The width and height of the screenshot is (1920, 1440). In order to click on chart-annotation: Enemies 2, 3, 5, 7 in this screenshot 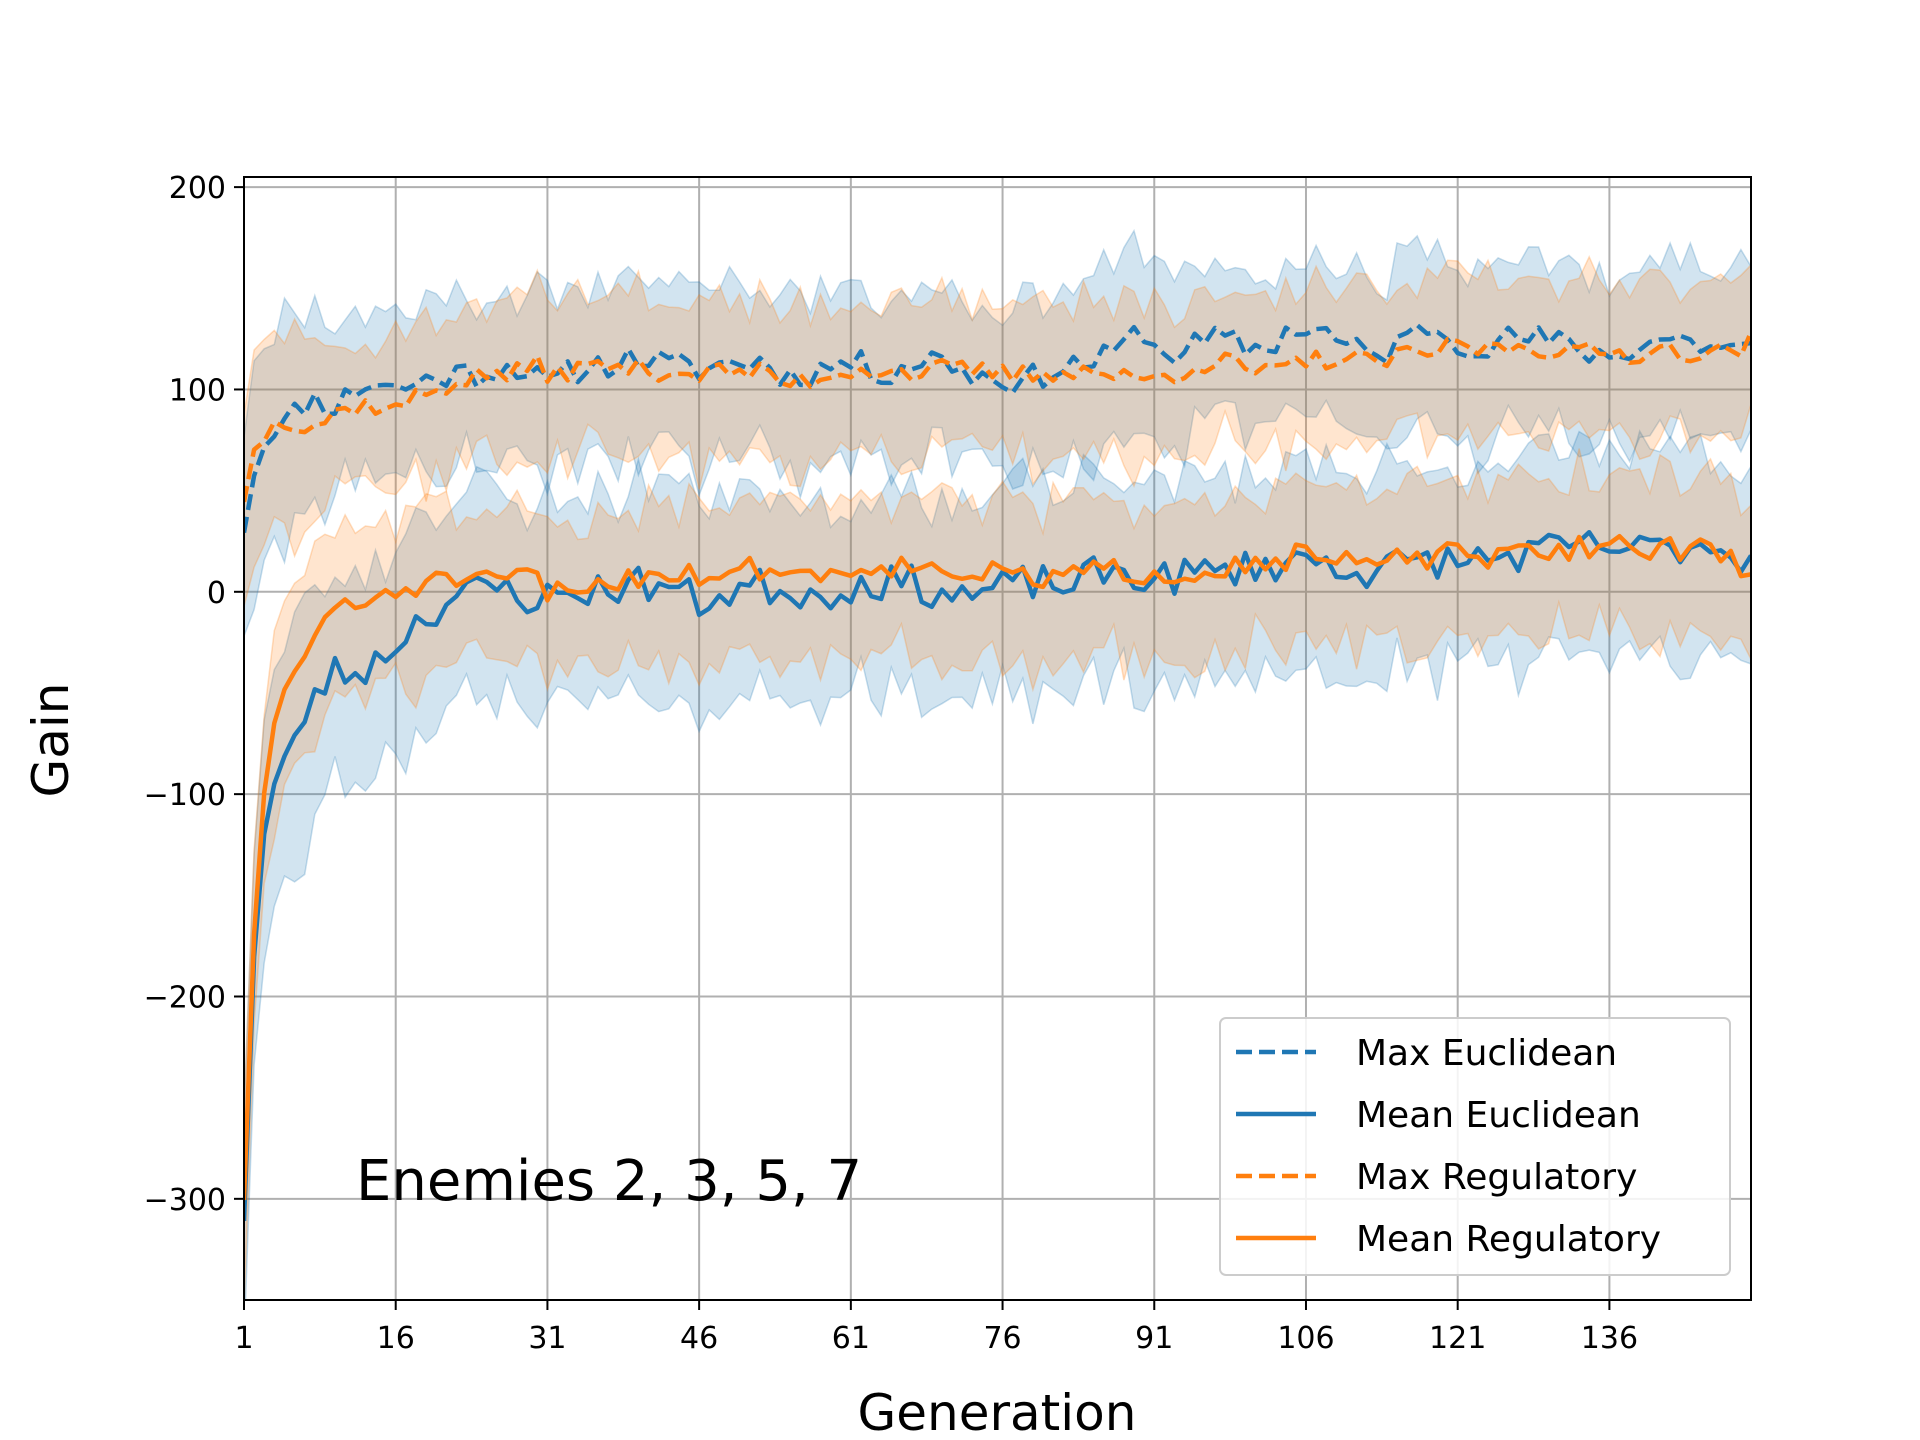, I will do `click(609, 1181)`.